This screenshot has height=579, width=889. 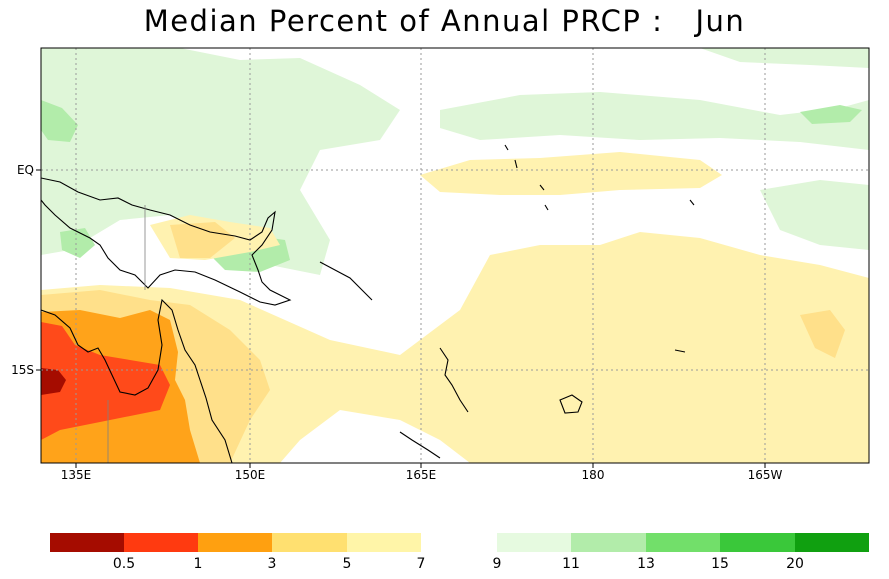 What do you see at coordinates (497, 564) in the screenshot?
I see `colorbar-label: 9` at bounding box center [497, 564].